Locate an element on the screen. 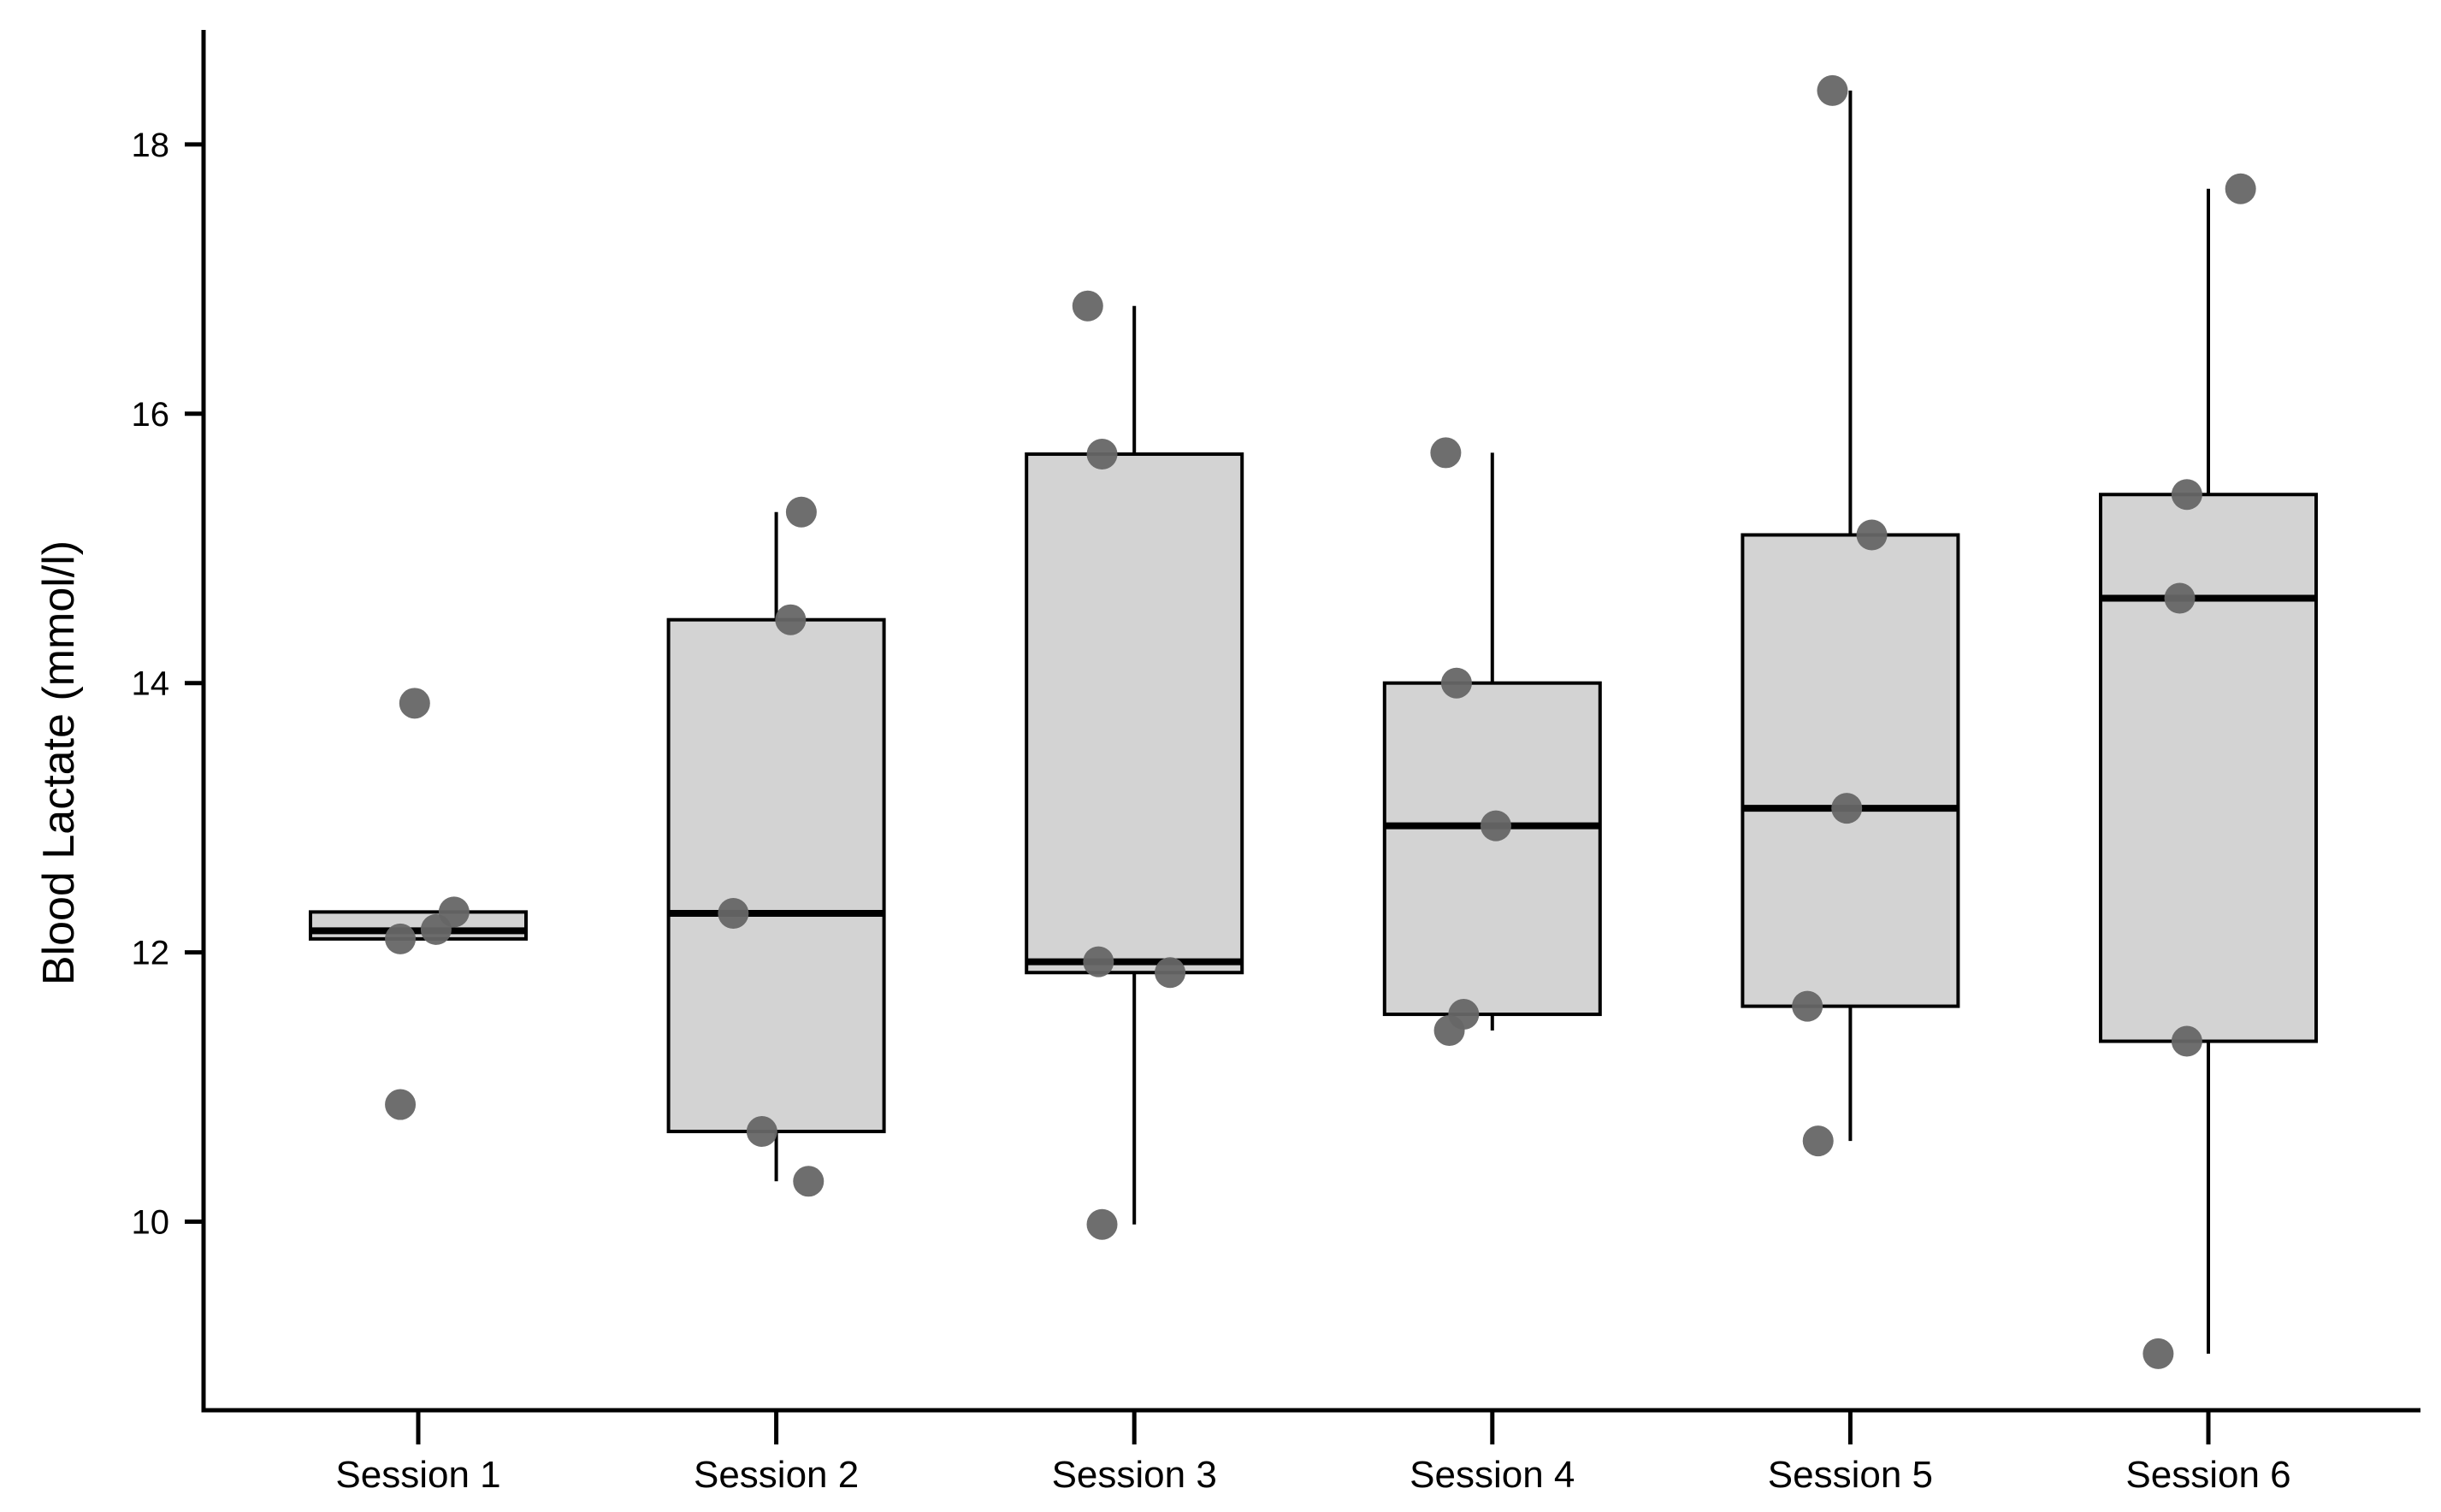 This screenshot has width=2441, height=1512. y-tick-label-18: 18 is located at coordinates (151, 145).